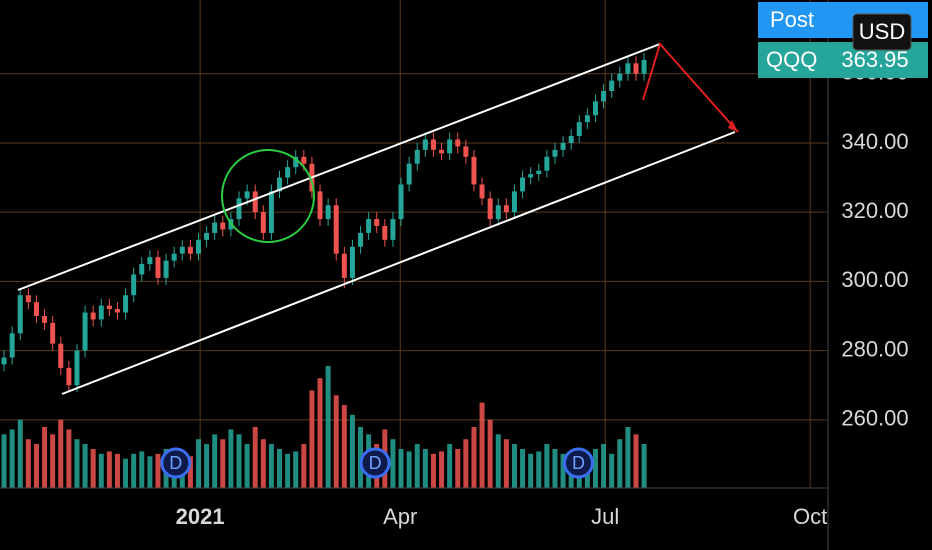  Describe the element at coordinates (874, 348) in the screenshot. I see `y-tick-label: 280.00` at that location.